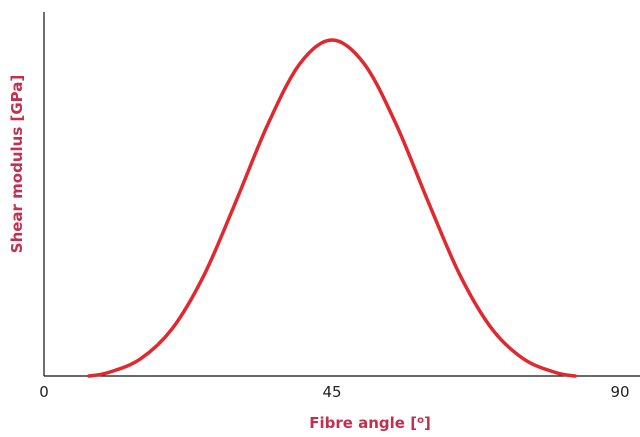 The height and width of the screenshot is (437, 640). I want to click on x-tick-labels: 0 45 90, so click(334, 392).